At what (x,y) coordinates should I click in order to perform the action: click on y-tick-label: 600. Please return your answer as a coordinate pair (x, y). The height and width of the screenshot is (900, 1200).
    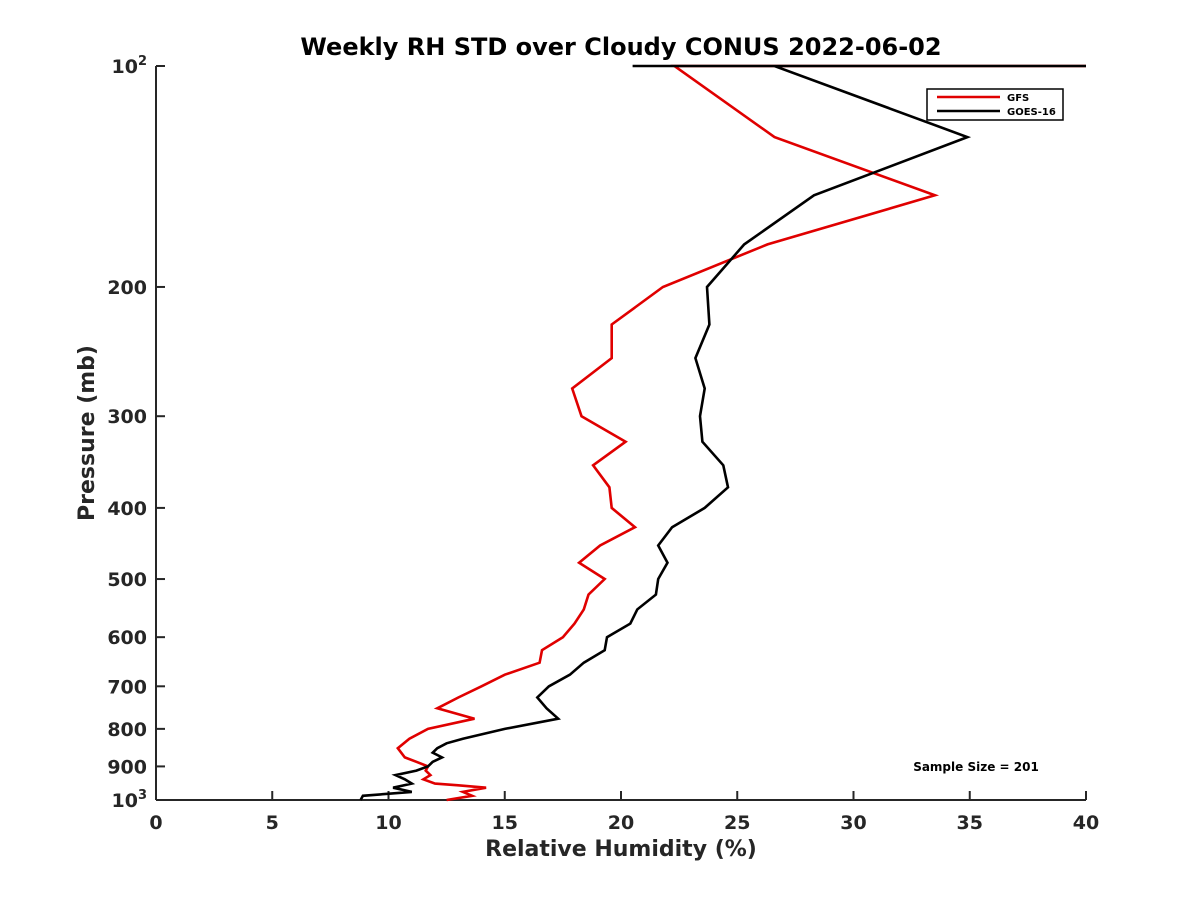
    Looking at the image, I should click on (127, 638).